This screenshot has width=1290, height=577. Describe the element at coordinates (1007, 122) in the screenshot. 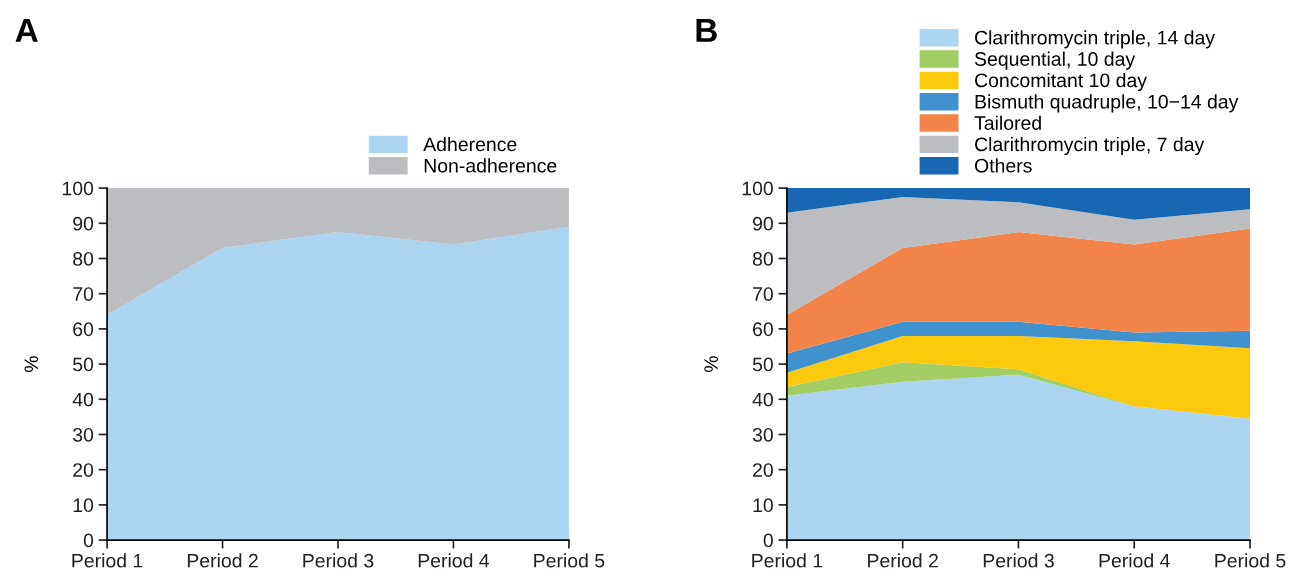

I see `legend-label: Tailored` at that location.